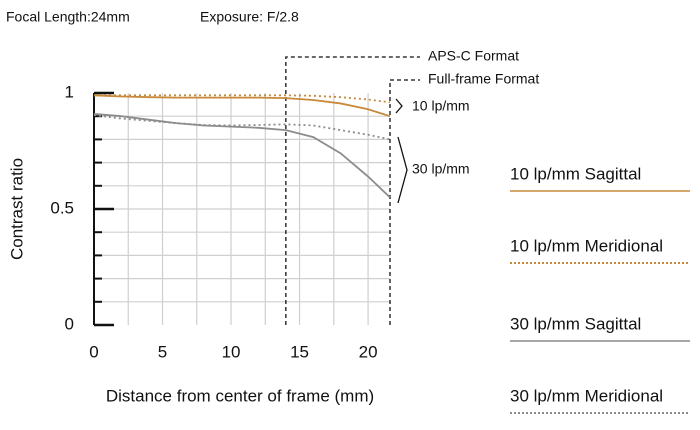  Describe the element at coordinates (240, 395) in the screenshot. I see `x-axis-label: Distance from center of frame (mm)` at that location.